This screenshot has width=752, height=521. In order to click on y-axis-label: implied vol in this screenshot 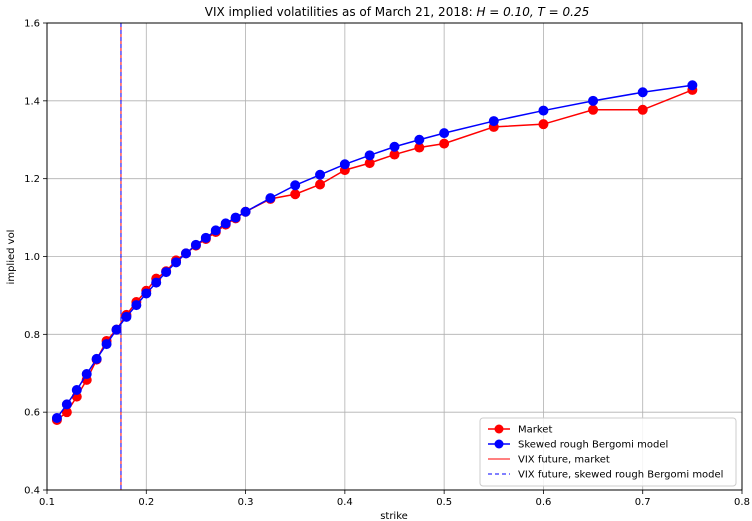, I will do `click(11, 257)`.